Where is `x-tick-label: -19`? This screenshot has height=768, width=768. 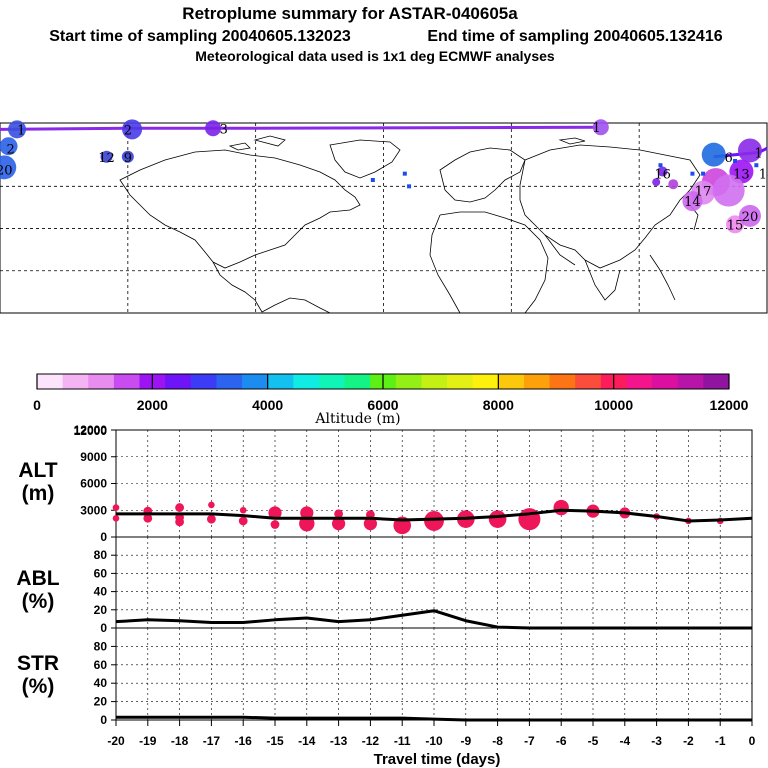
x-tick-label: -19 is located at coordinates (148, 741).